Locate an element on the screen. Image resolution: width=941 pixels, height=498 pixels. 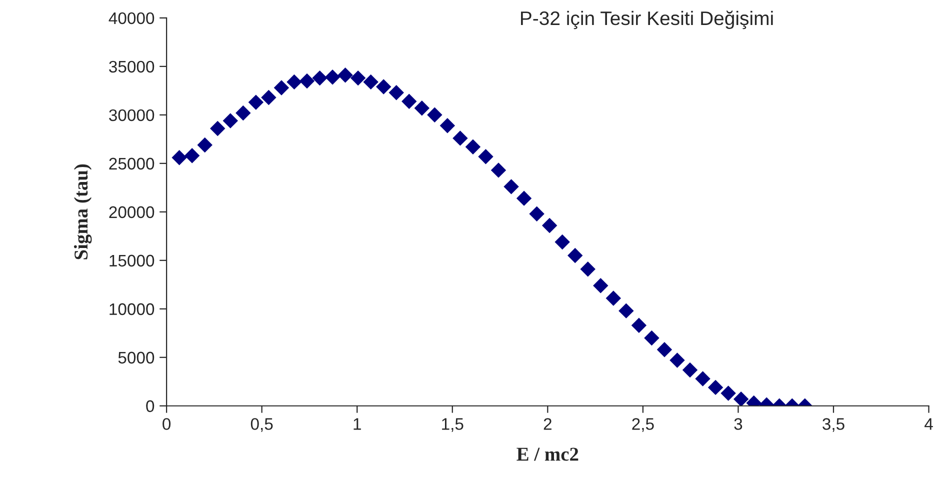
y-tick-label: 20000 is located at coordinates (131, 212).